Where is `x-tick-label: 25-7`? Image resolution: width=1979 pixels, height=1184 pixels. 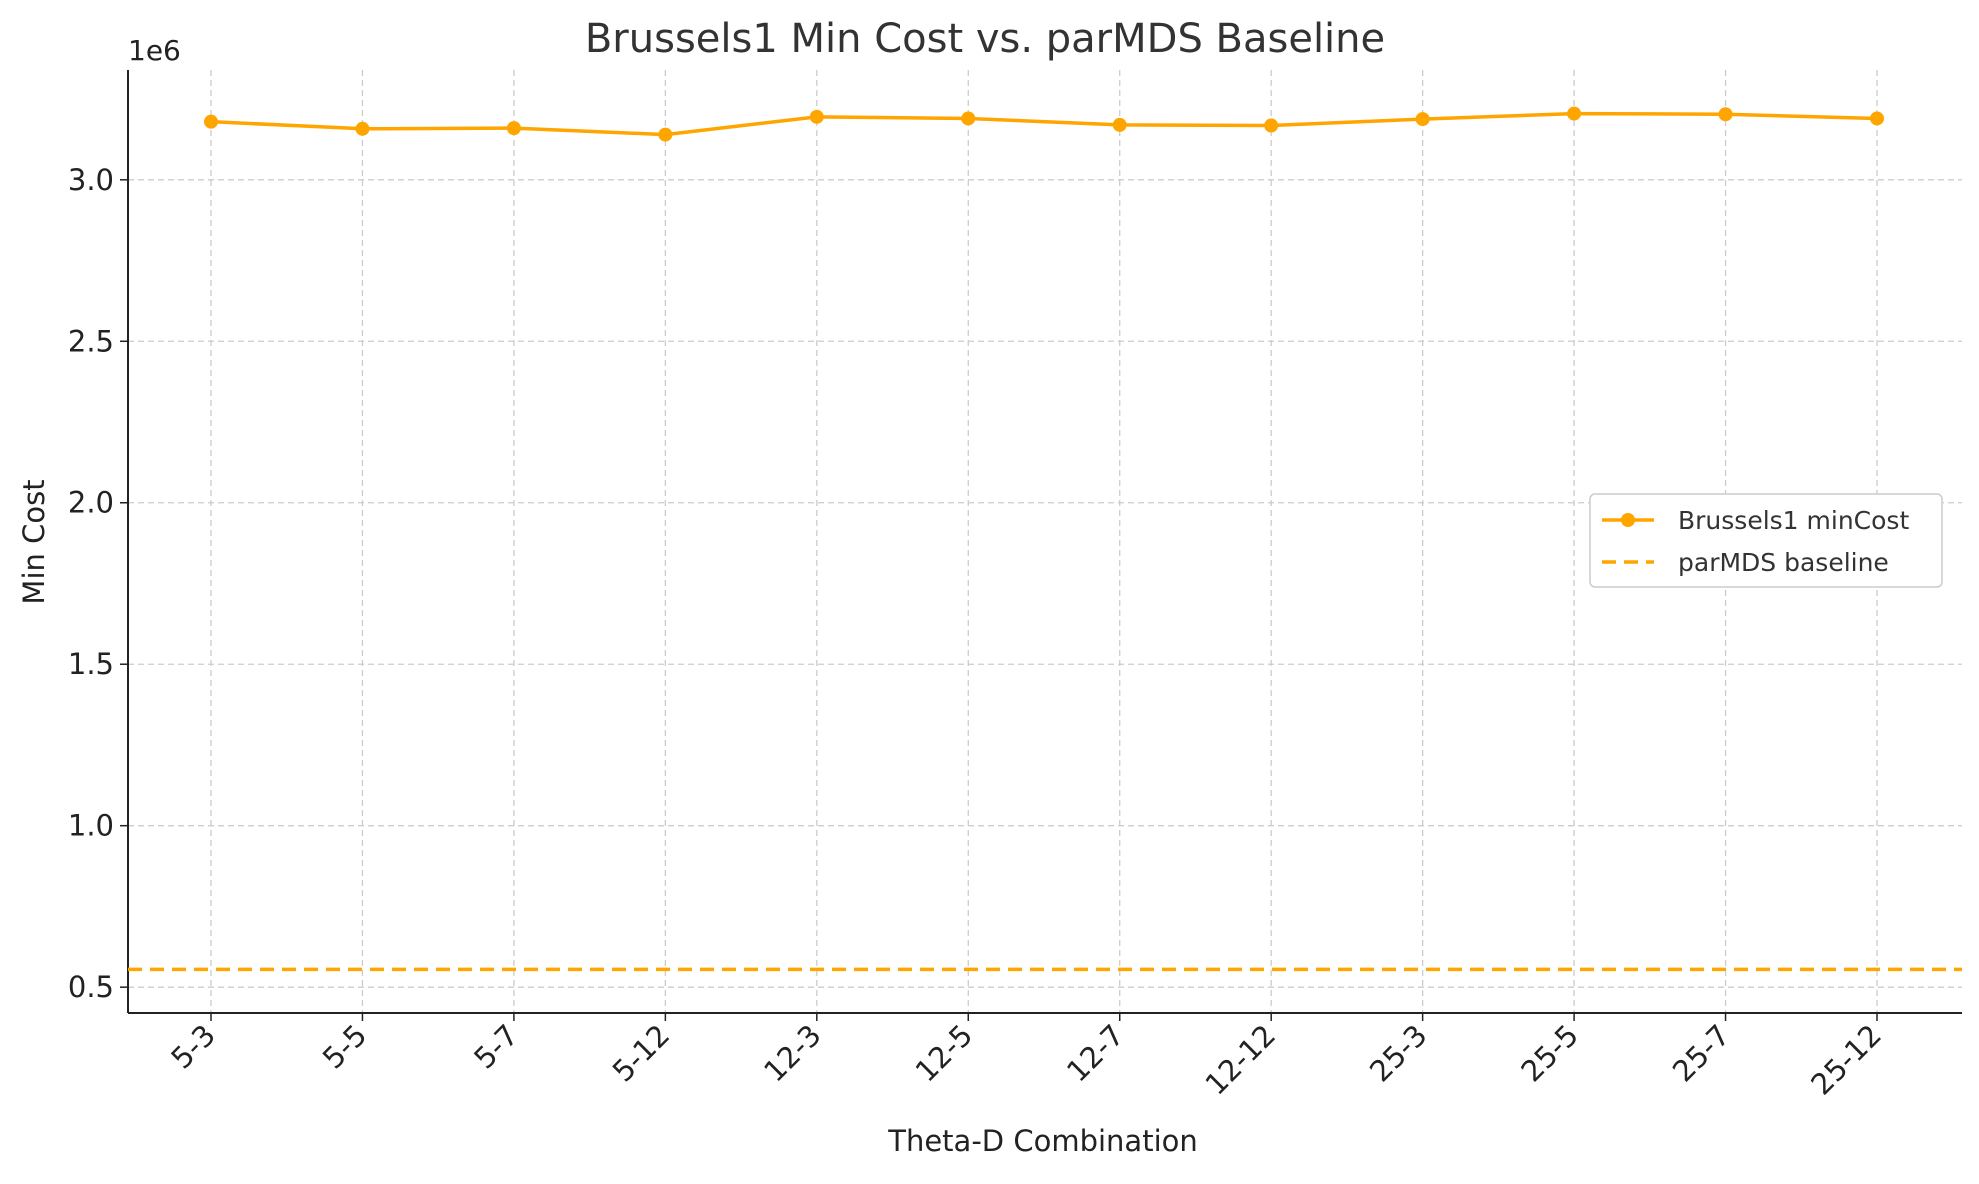
x-tick-label: 25-7 is located at coordinates (1701, 1053).